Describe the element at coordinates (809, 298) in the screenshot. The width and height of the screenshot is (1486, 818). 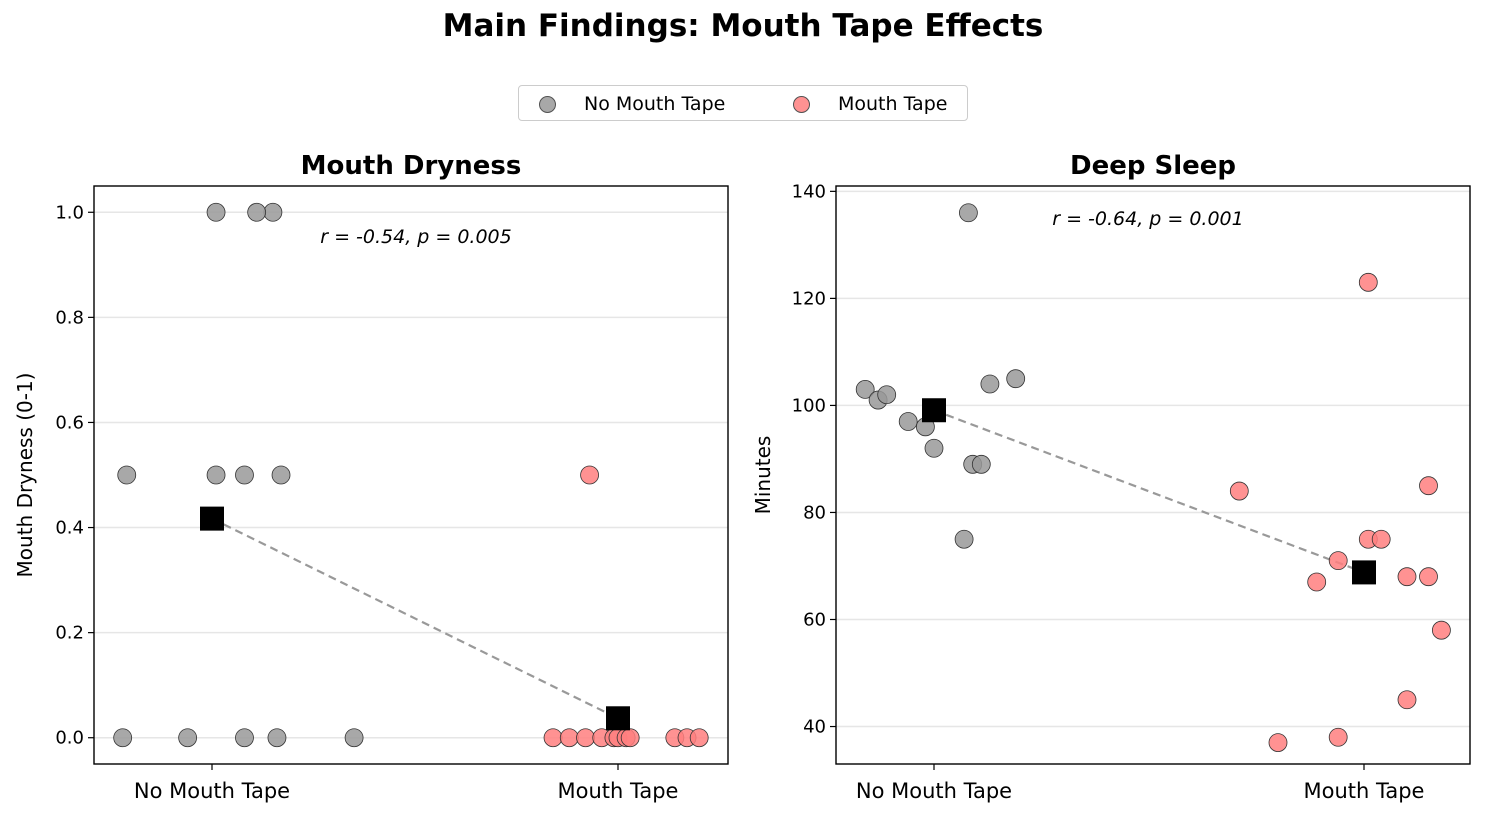
I see `y-tick-label: 120` at that location.